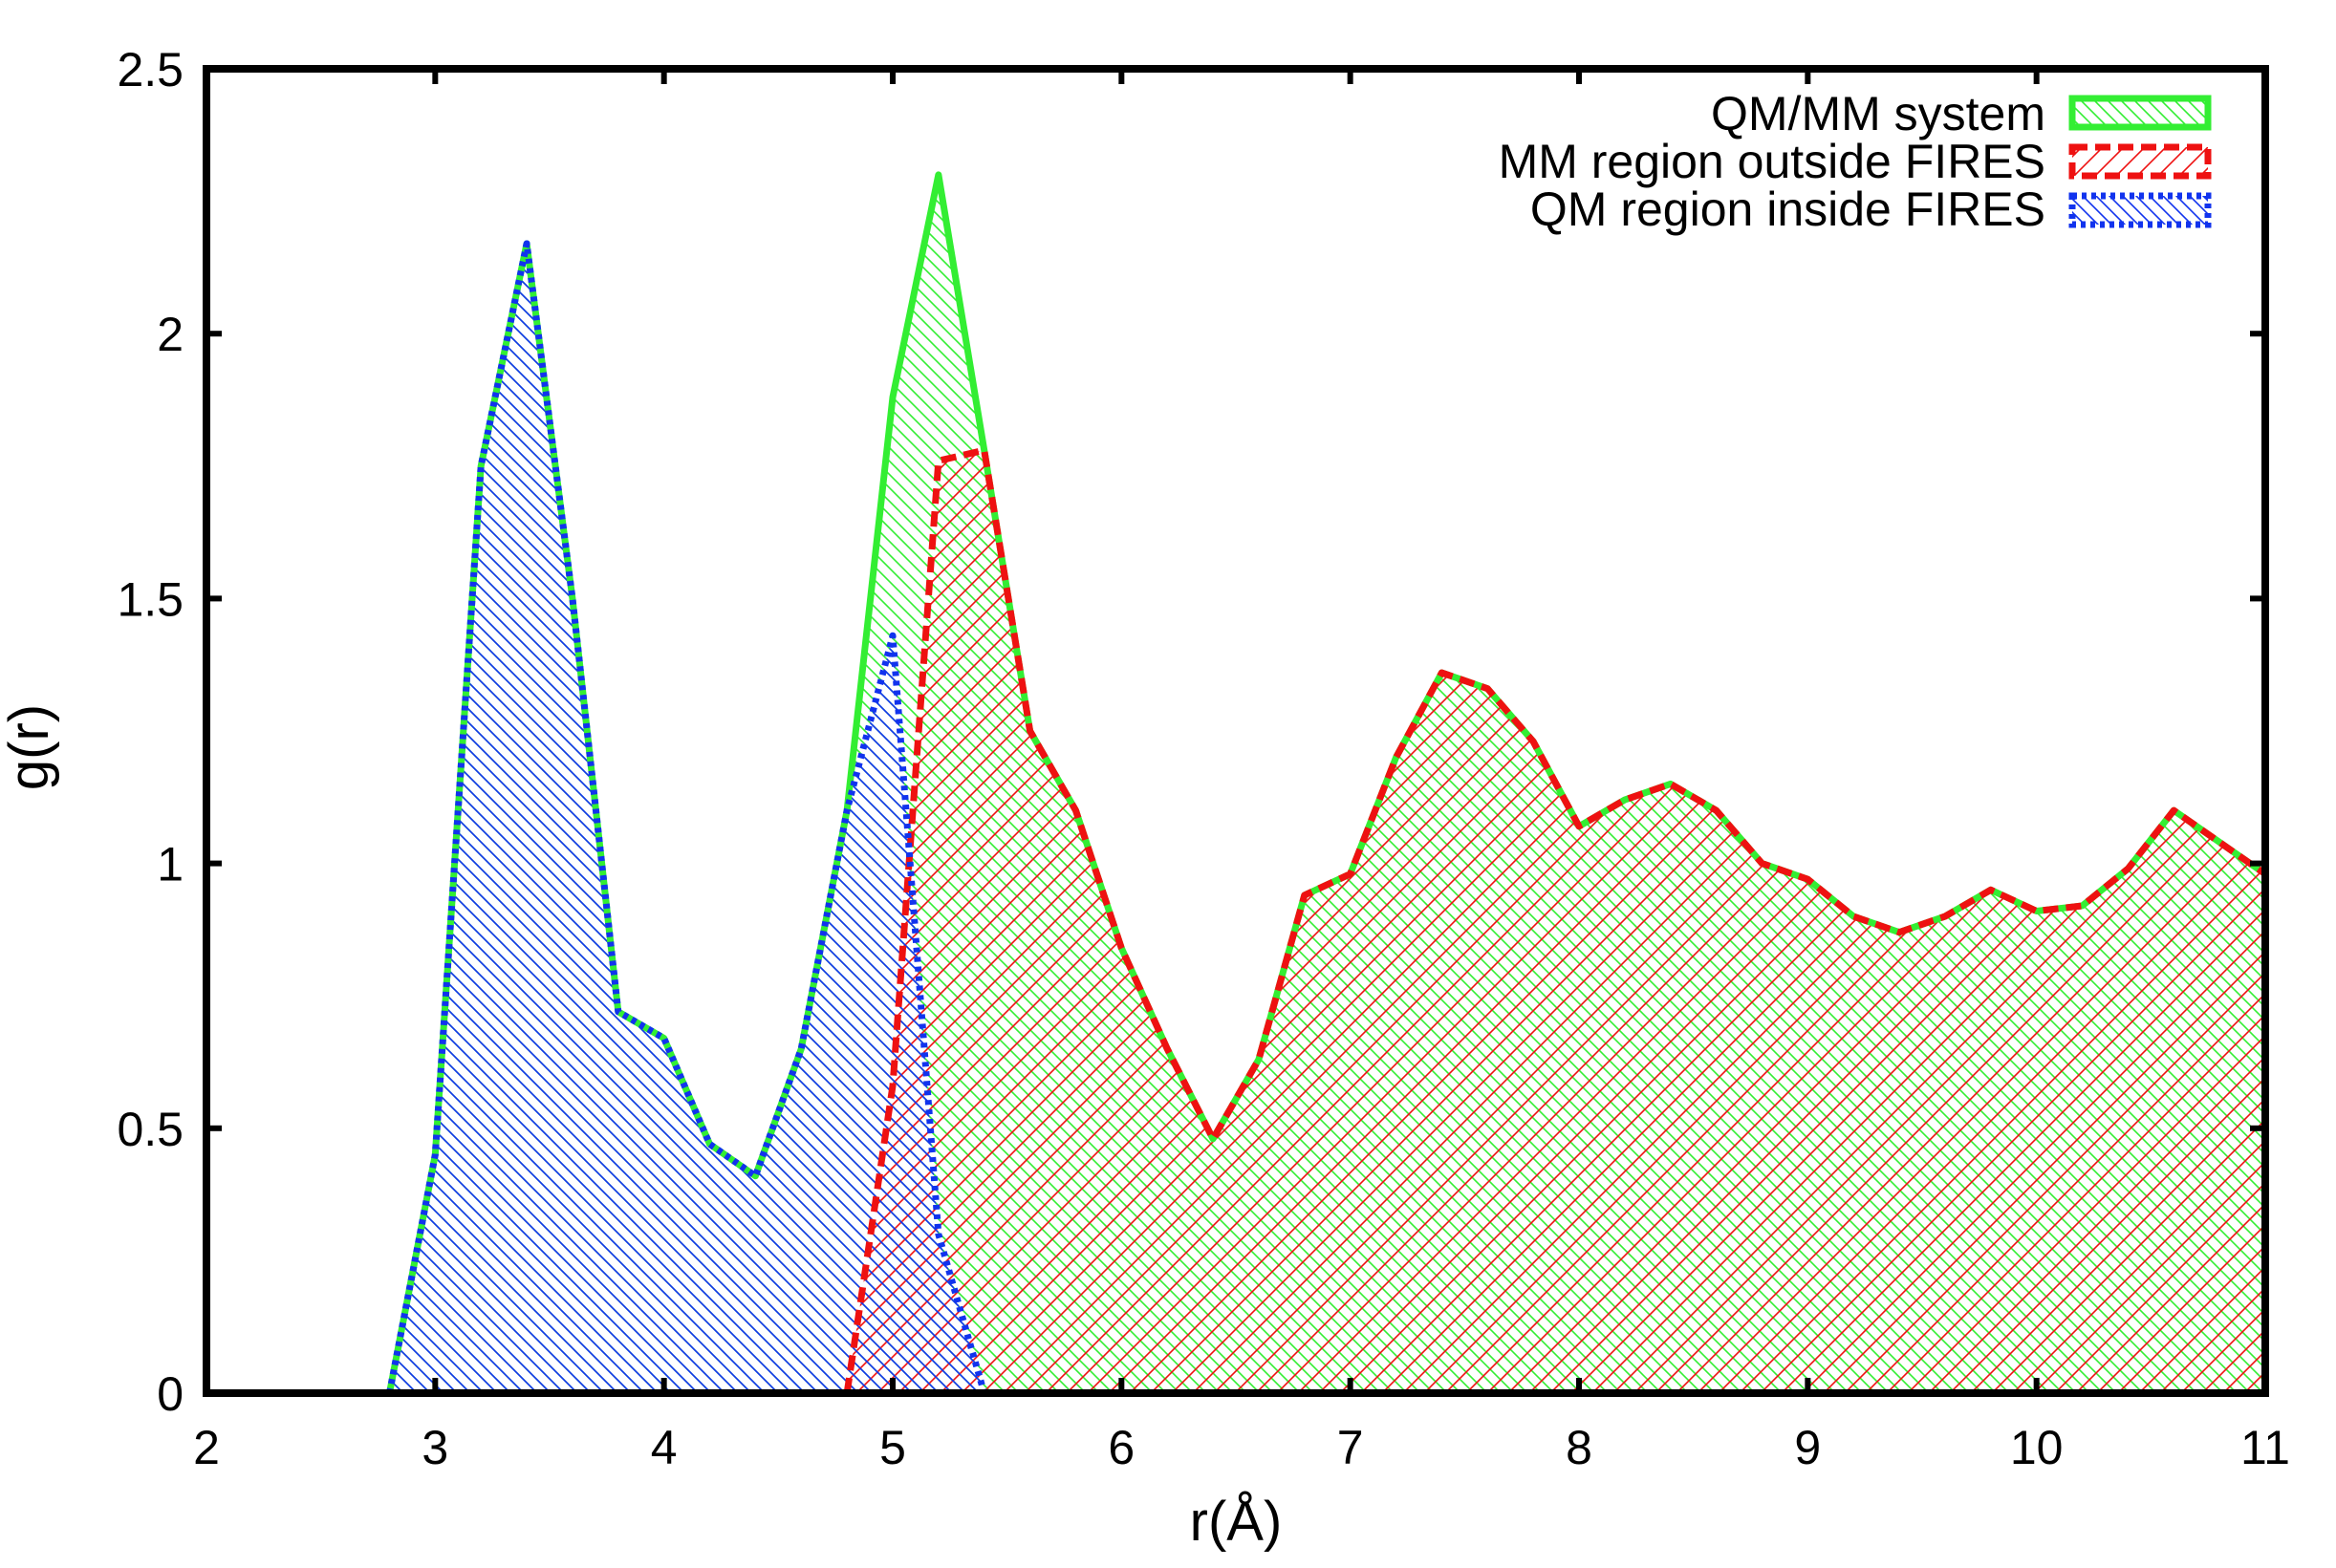 The image size is (2336, 1568). What do you see at coordinates (1121, 1448) in the screenshot?
I see `x-tick-label: 6` at bounding box center [1121, 1448].